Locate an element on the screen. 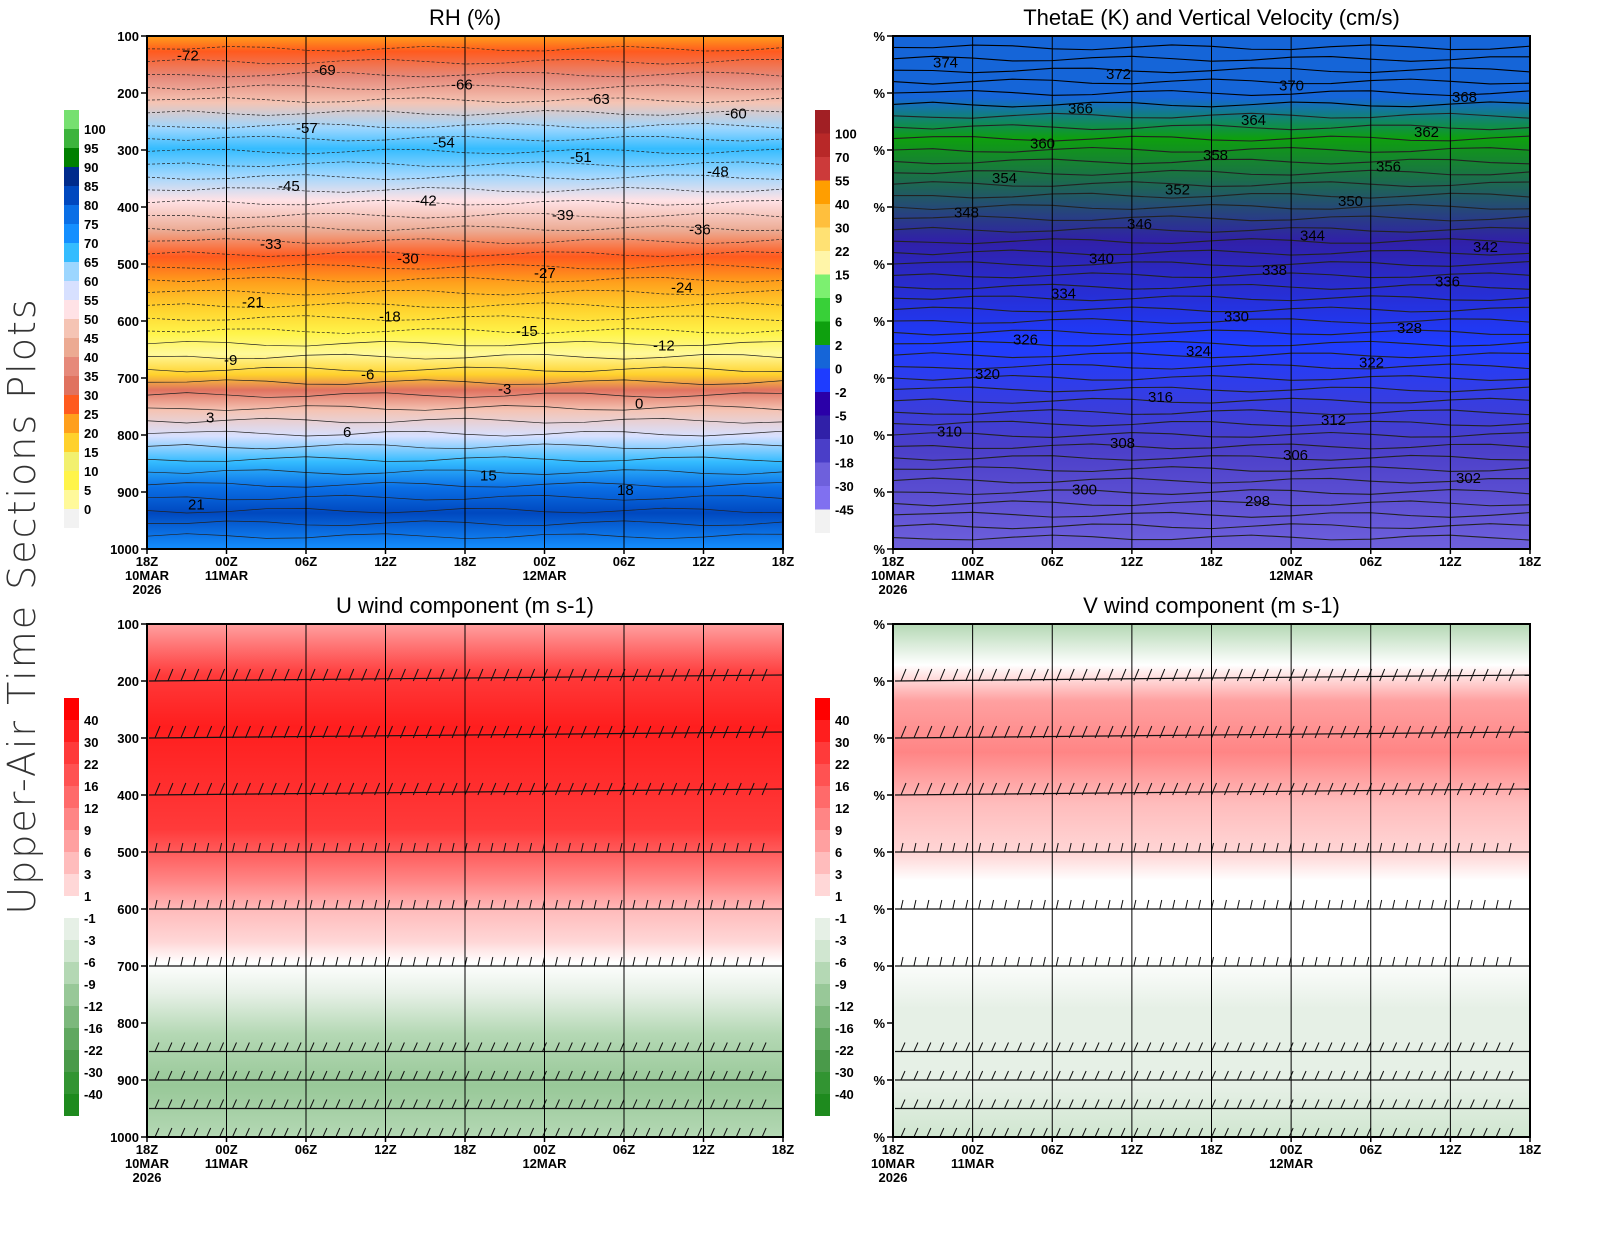 This screenshot has width=1600, height=1236. contour-label: 302 is located at coordinates (1468, 478).